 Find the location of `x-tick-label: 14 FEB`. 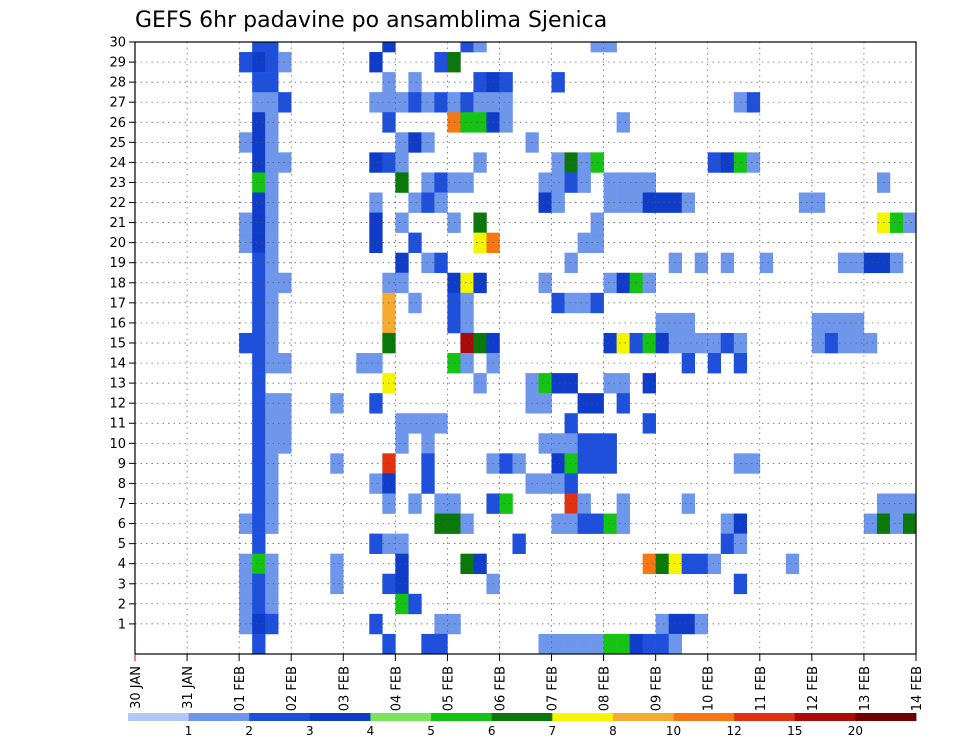

x-tick-label: 14 FEB is located at coordinates (917, 688).